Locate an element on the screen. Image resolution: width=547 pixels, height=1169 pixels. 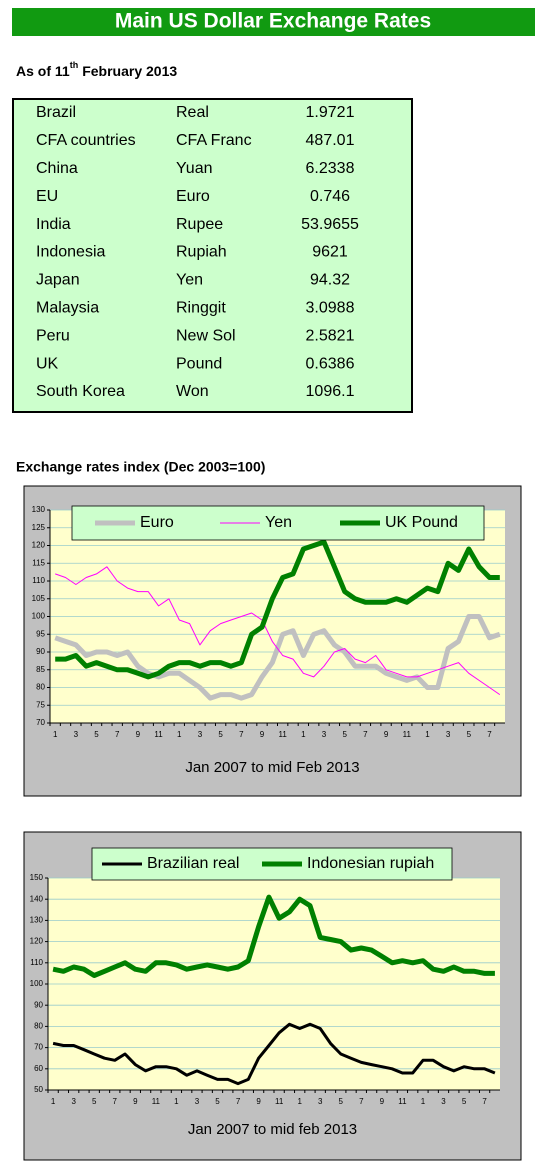
title: Main US Dollar Exchange Rates is located at coordinates (273, 21).